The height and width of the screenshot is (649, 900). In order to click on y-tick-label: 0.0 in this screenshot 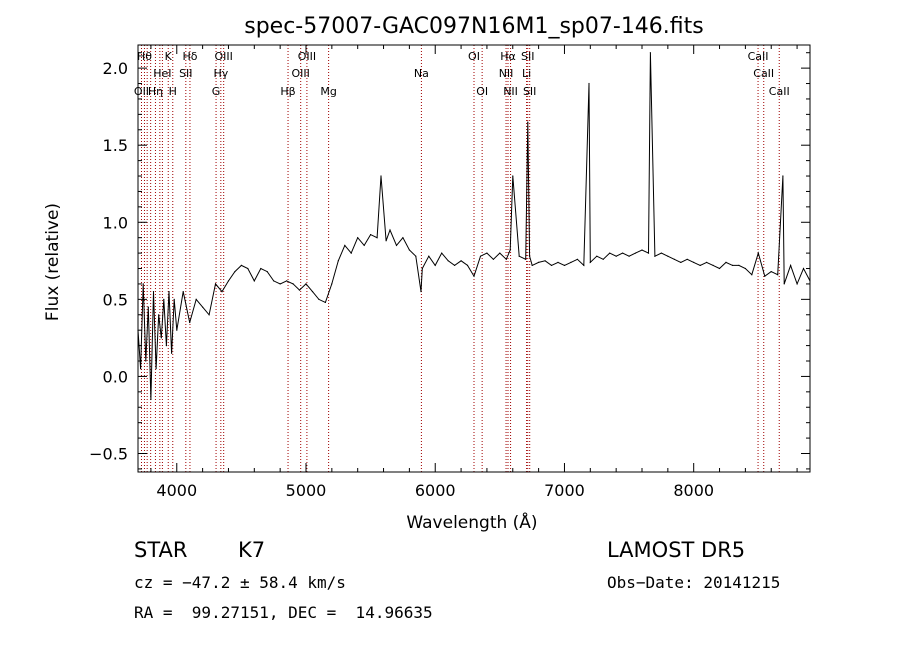, I will do `click(115, 376)`.